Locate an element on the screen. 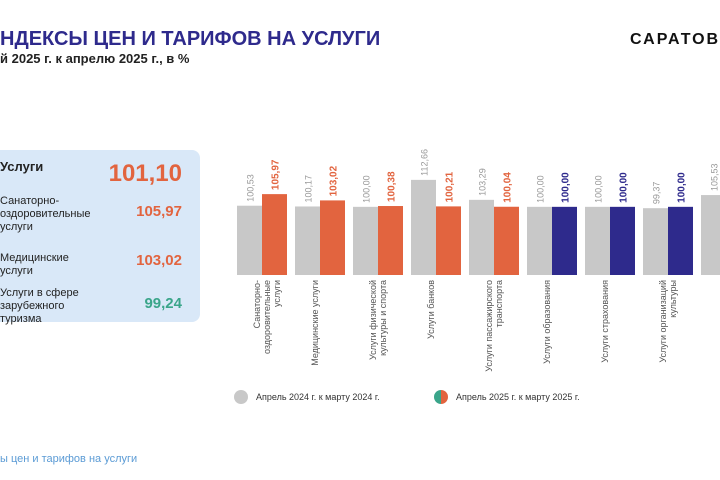  legend-label: Апрель 2024 г. к марту 2024 г. is located at coordinates (318, 397).